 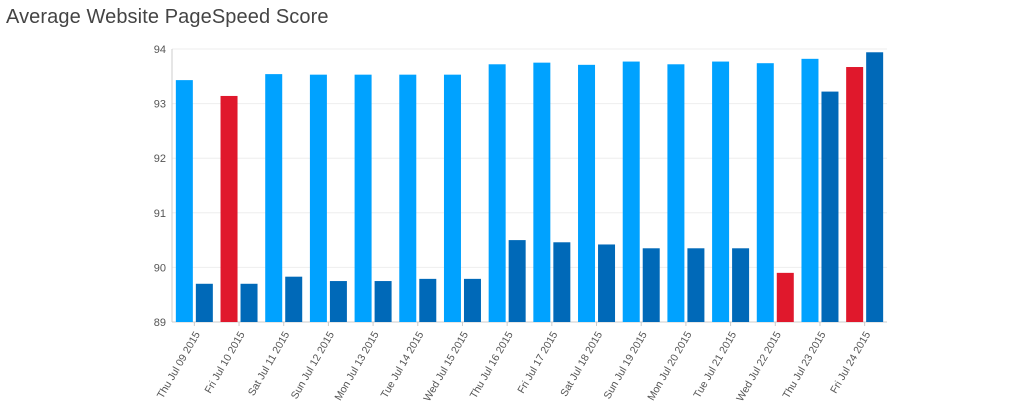 I want to click on x-tick-label: Thu Jul 09 2015, so click(x=179, y=364).